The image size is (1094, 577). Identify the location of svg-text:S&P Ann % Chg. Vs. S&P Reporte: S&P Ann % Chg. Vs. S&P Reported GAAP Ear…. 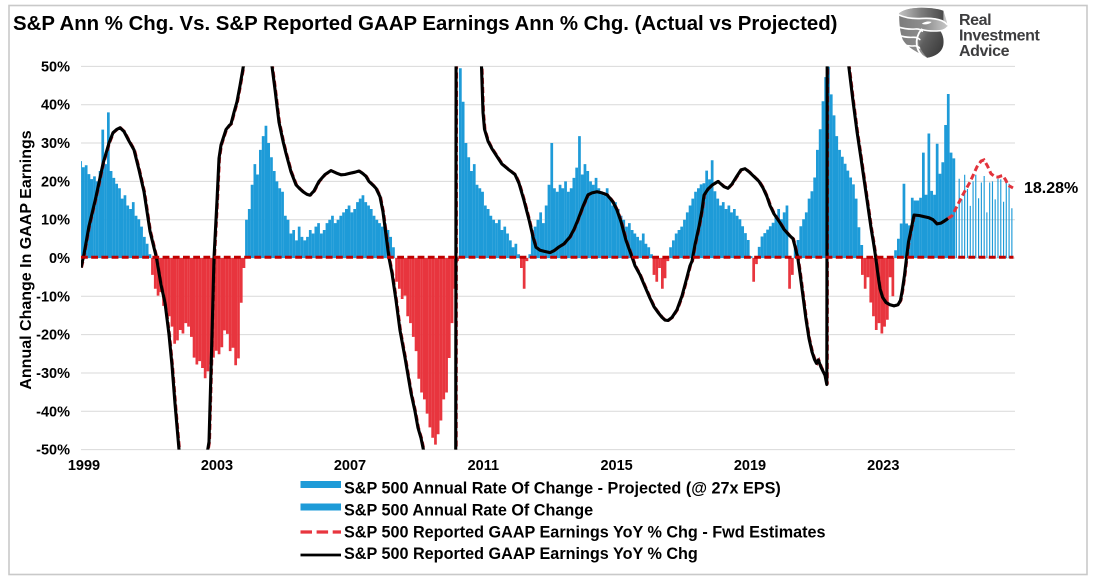
(425, 24).